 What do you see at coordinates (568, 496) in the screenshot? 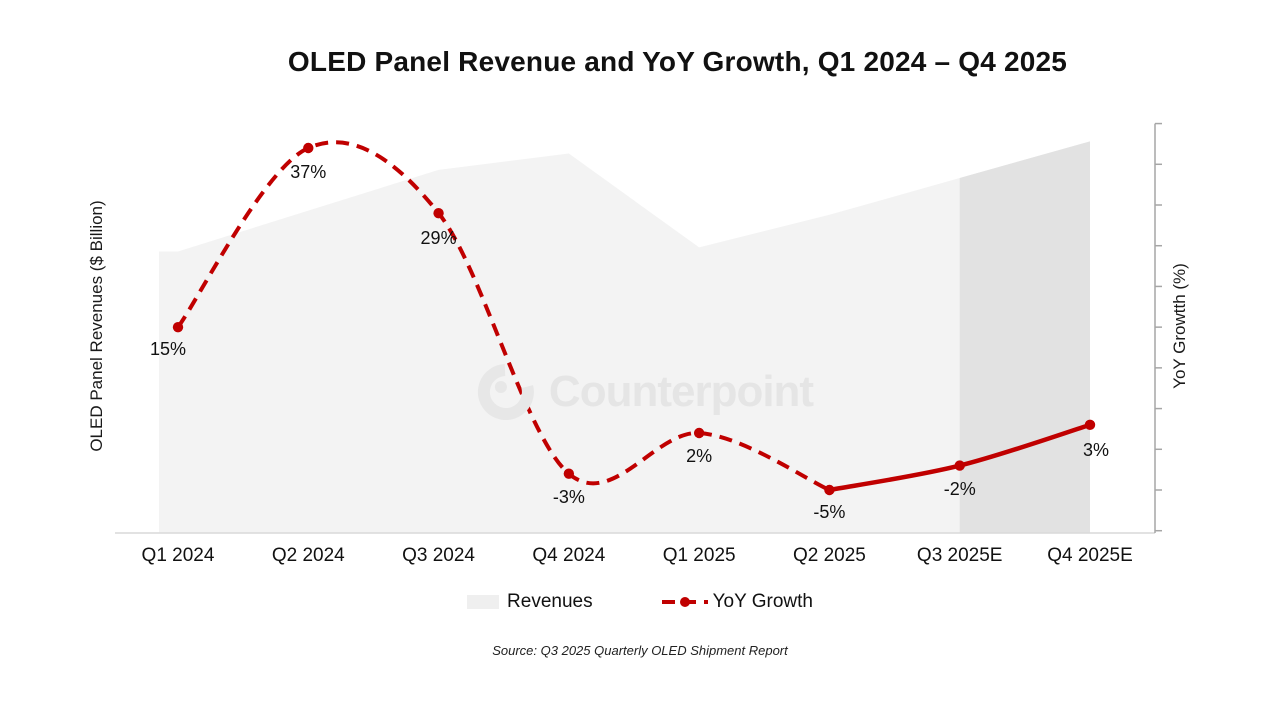
I see `yoy-point-label: -3%` at bounding box center [568, 496].